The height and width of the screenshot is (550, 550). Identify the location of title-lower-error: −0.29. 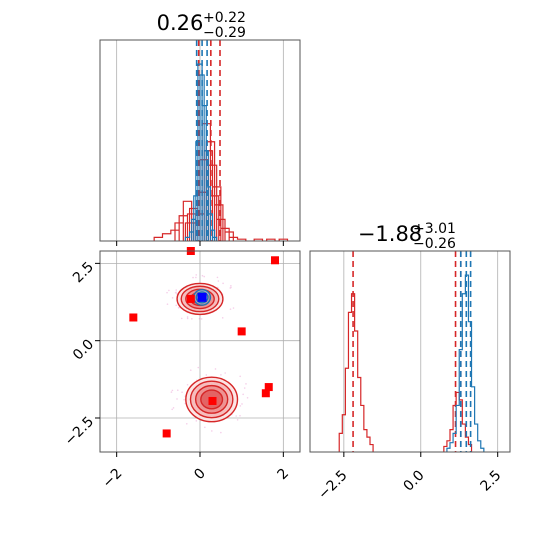
(224, 33).